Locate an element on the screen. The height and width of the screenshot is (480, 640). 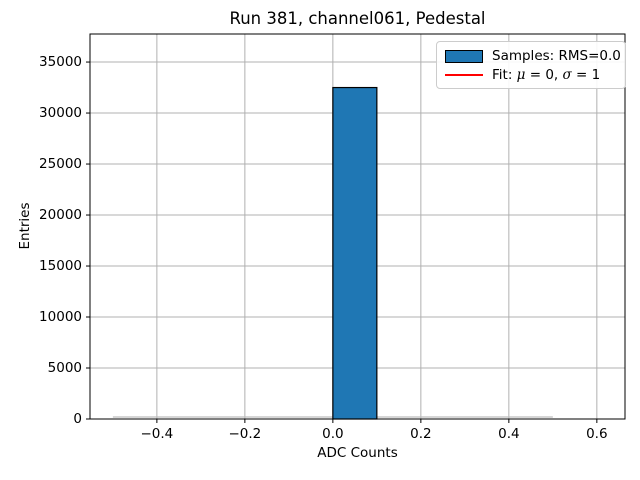
x-tick-label: −0.2 is located at coordinates (245, 434).